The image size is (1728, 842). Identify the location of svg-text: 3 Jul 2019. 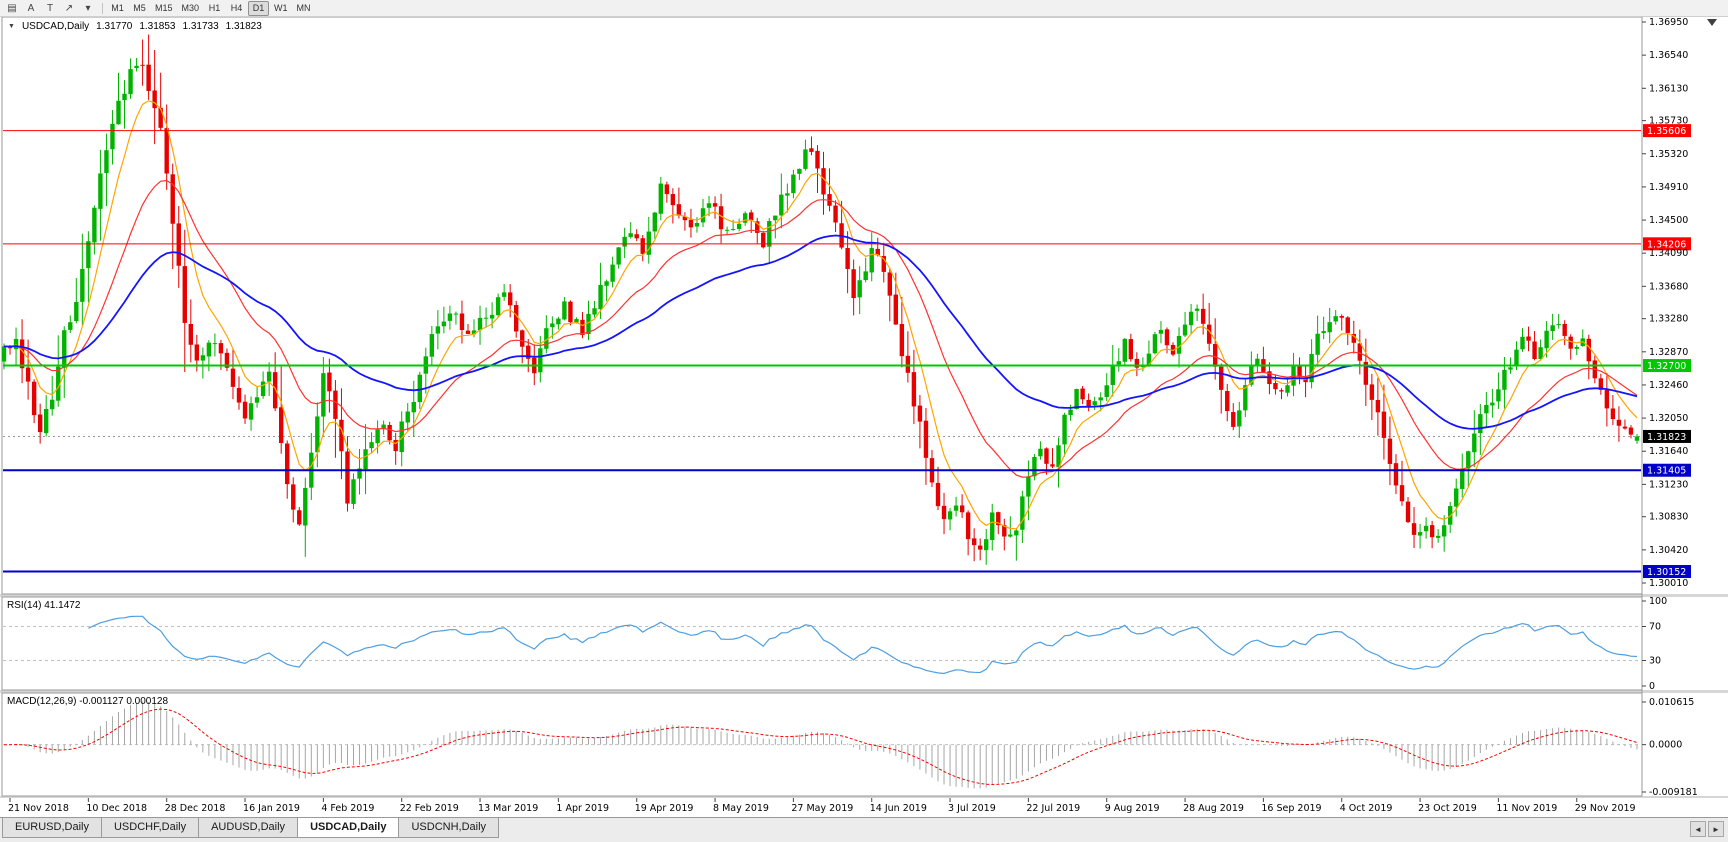
(972, 808).